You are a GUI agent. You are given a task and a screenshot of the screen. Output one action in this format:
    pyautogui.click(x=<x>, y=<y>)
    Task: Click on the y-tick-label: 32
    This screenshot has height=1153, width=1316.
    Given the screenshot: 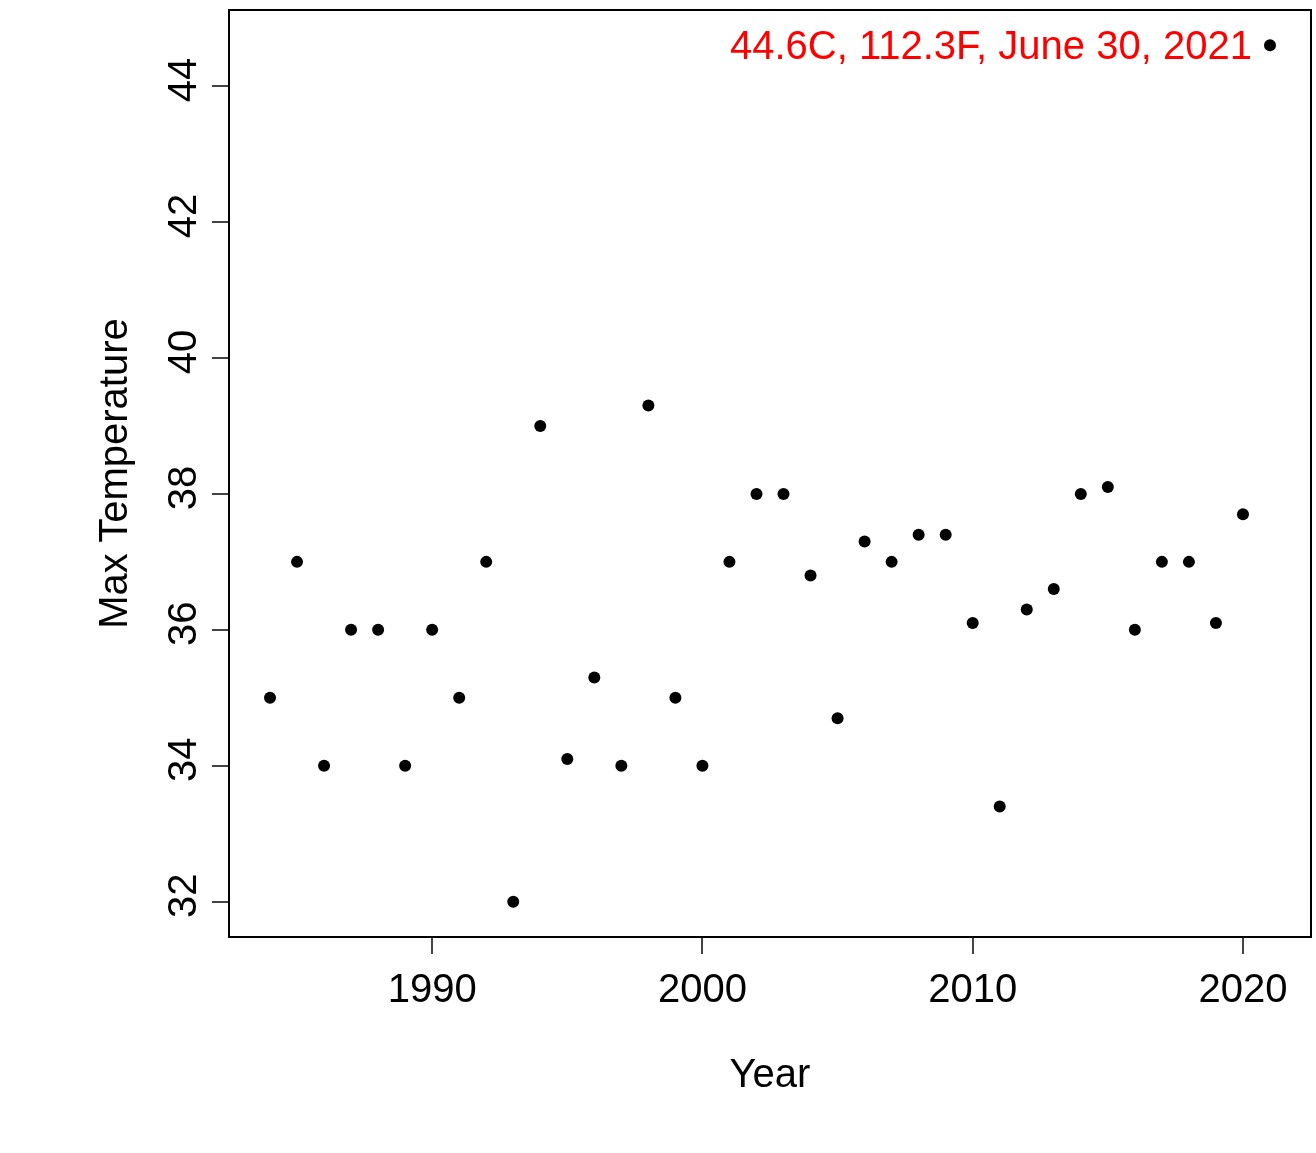 What is the action you would take?
    pyautogui.click(x=182, y=895)
    